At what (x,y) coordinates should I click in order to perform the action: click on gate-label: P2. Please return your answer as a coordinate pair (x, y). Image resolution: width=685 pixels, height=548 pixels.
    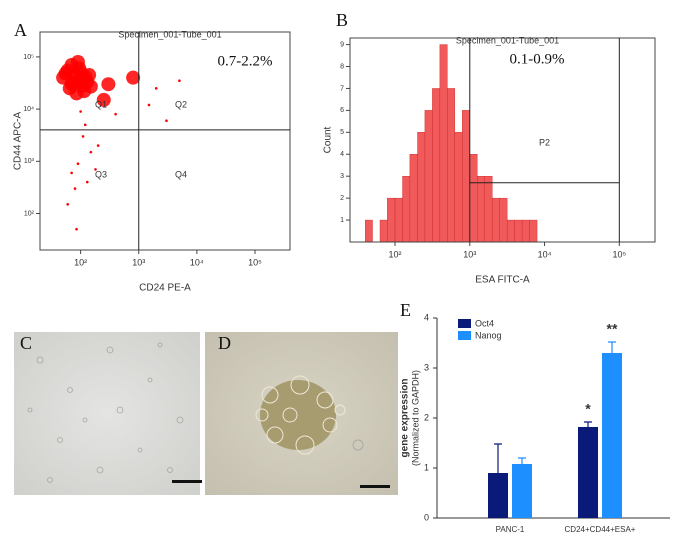
    Looking at the image, I should click on (544, 142).